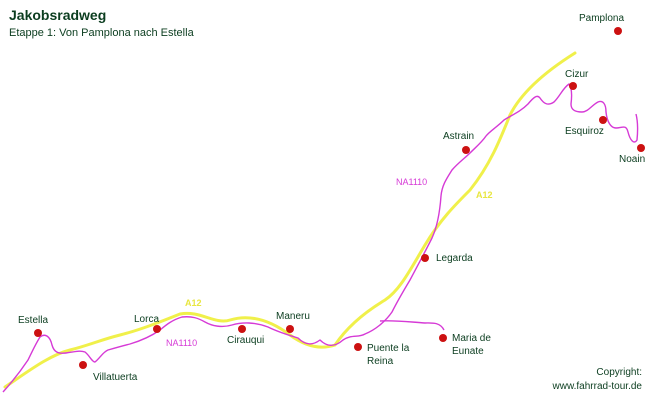 The width and height of the screenshot is (656, 406). I want to click on copyright-url: www.fahrrad-tour.de, so click(597, 386).